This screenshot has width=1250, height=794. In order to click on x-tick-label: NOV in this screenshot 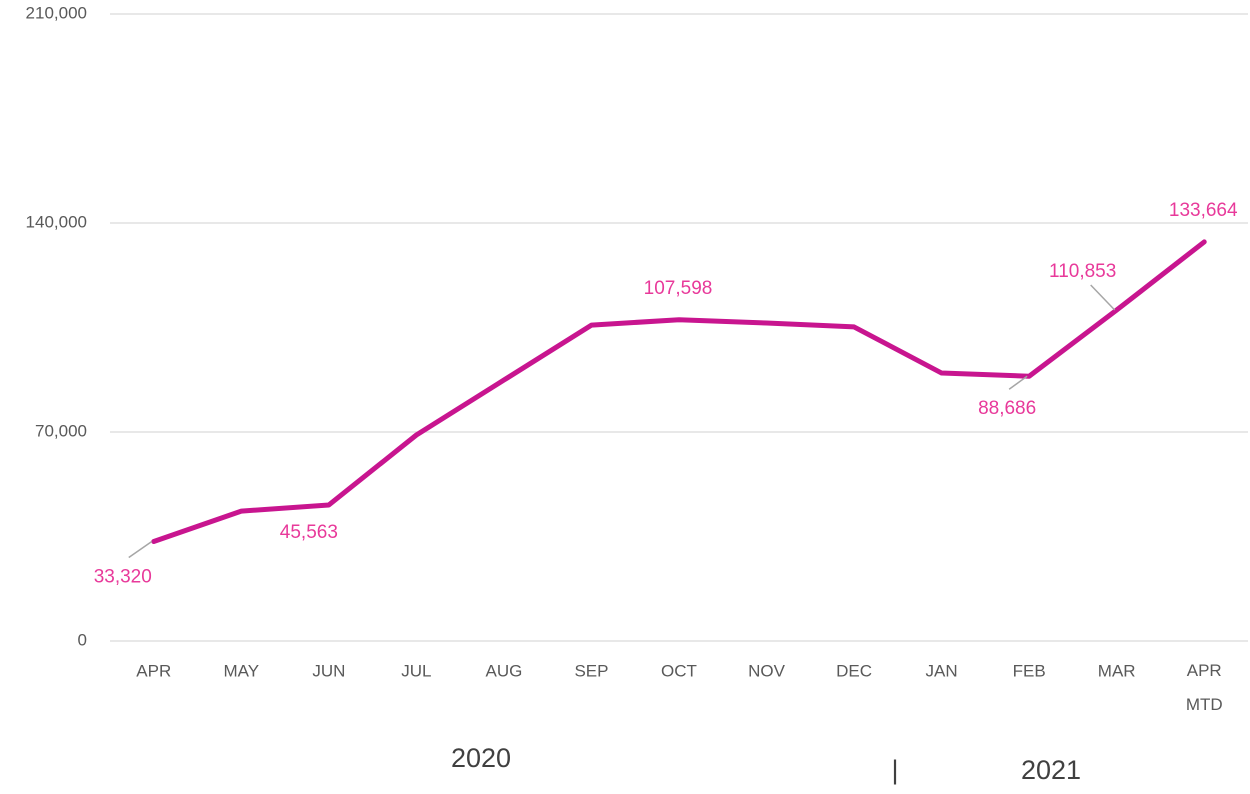, I will do `click(767, 670)`.